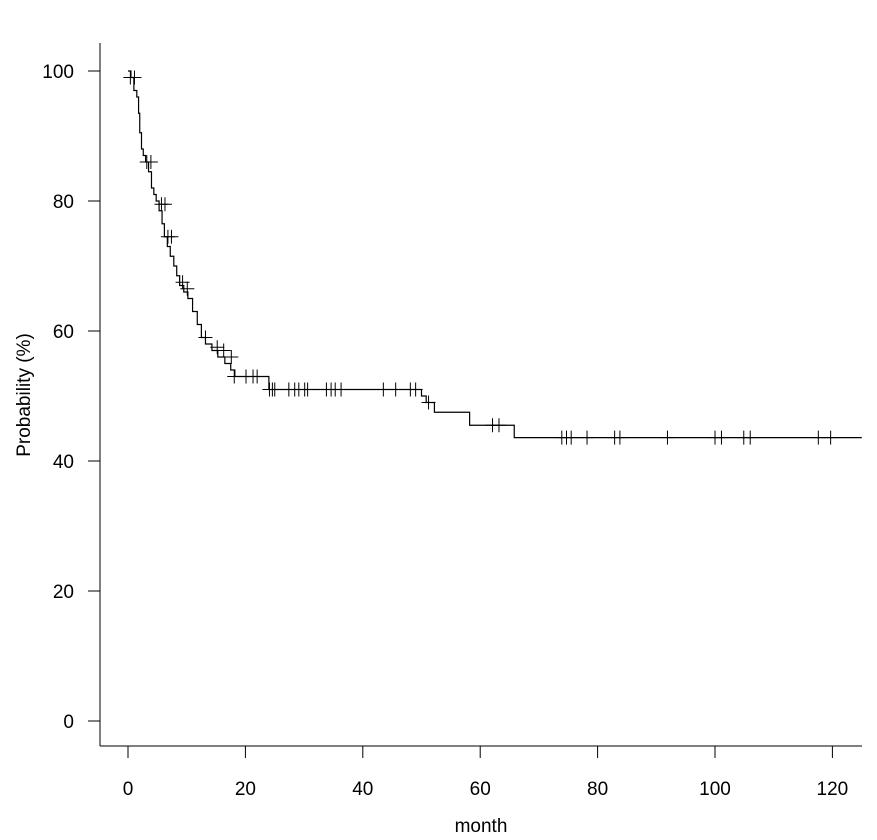 The height and width of the screenshot is (840, 877). I want to click on y-tick-label: 40, so click(63, 462).